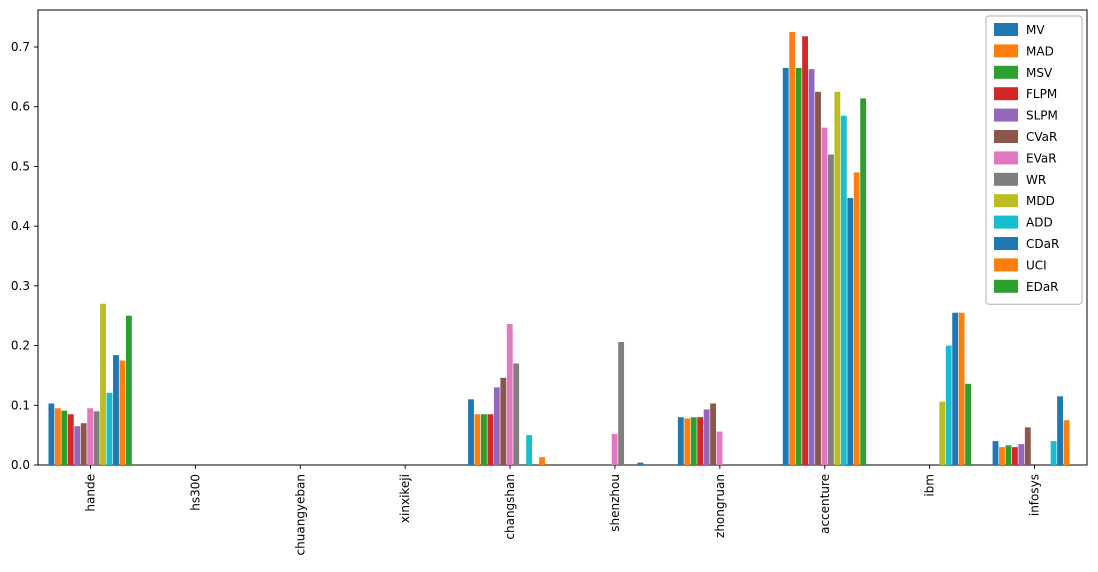 This screenshot has width=1098, height=572. Describe the element at coordinates (1006, 158) in the screenshot. I see `legend-swatch-evar` at that location.